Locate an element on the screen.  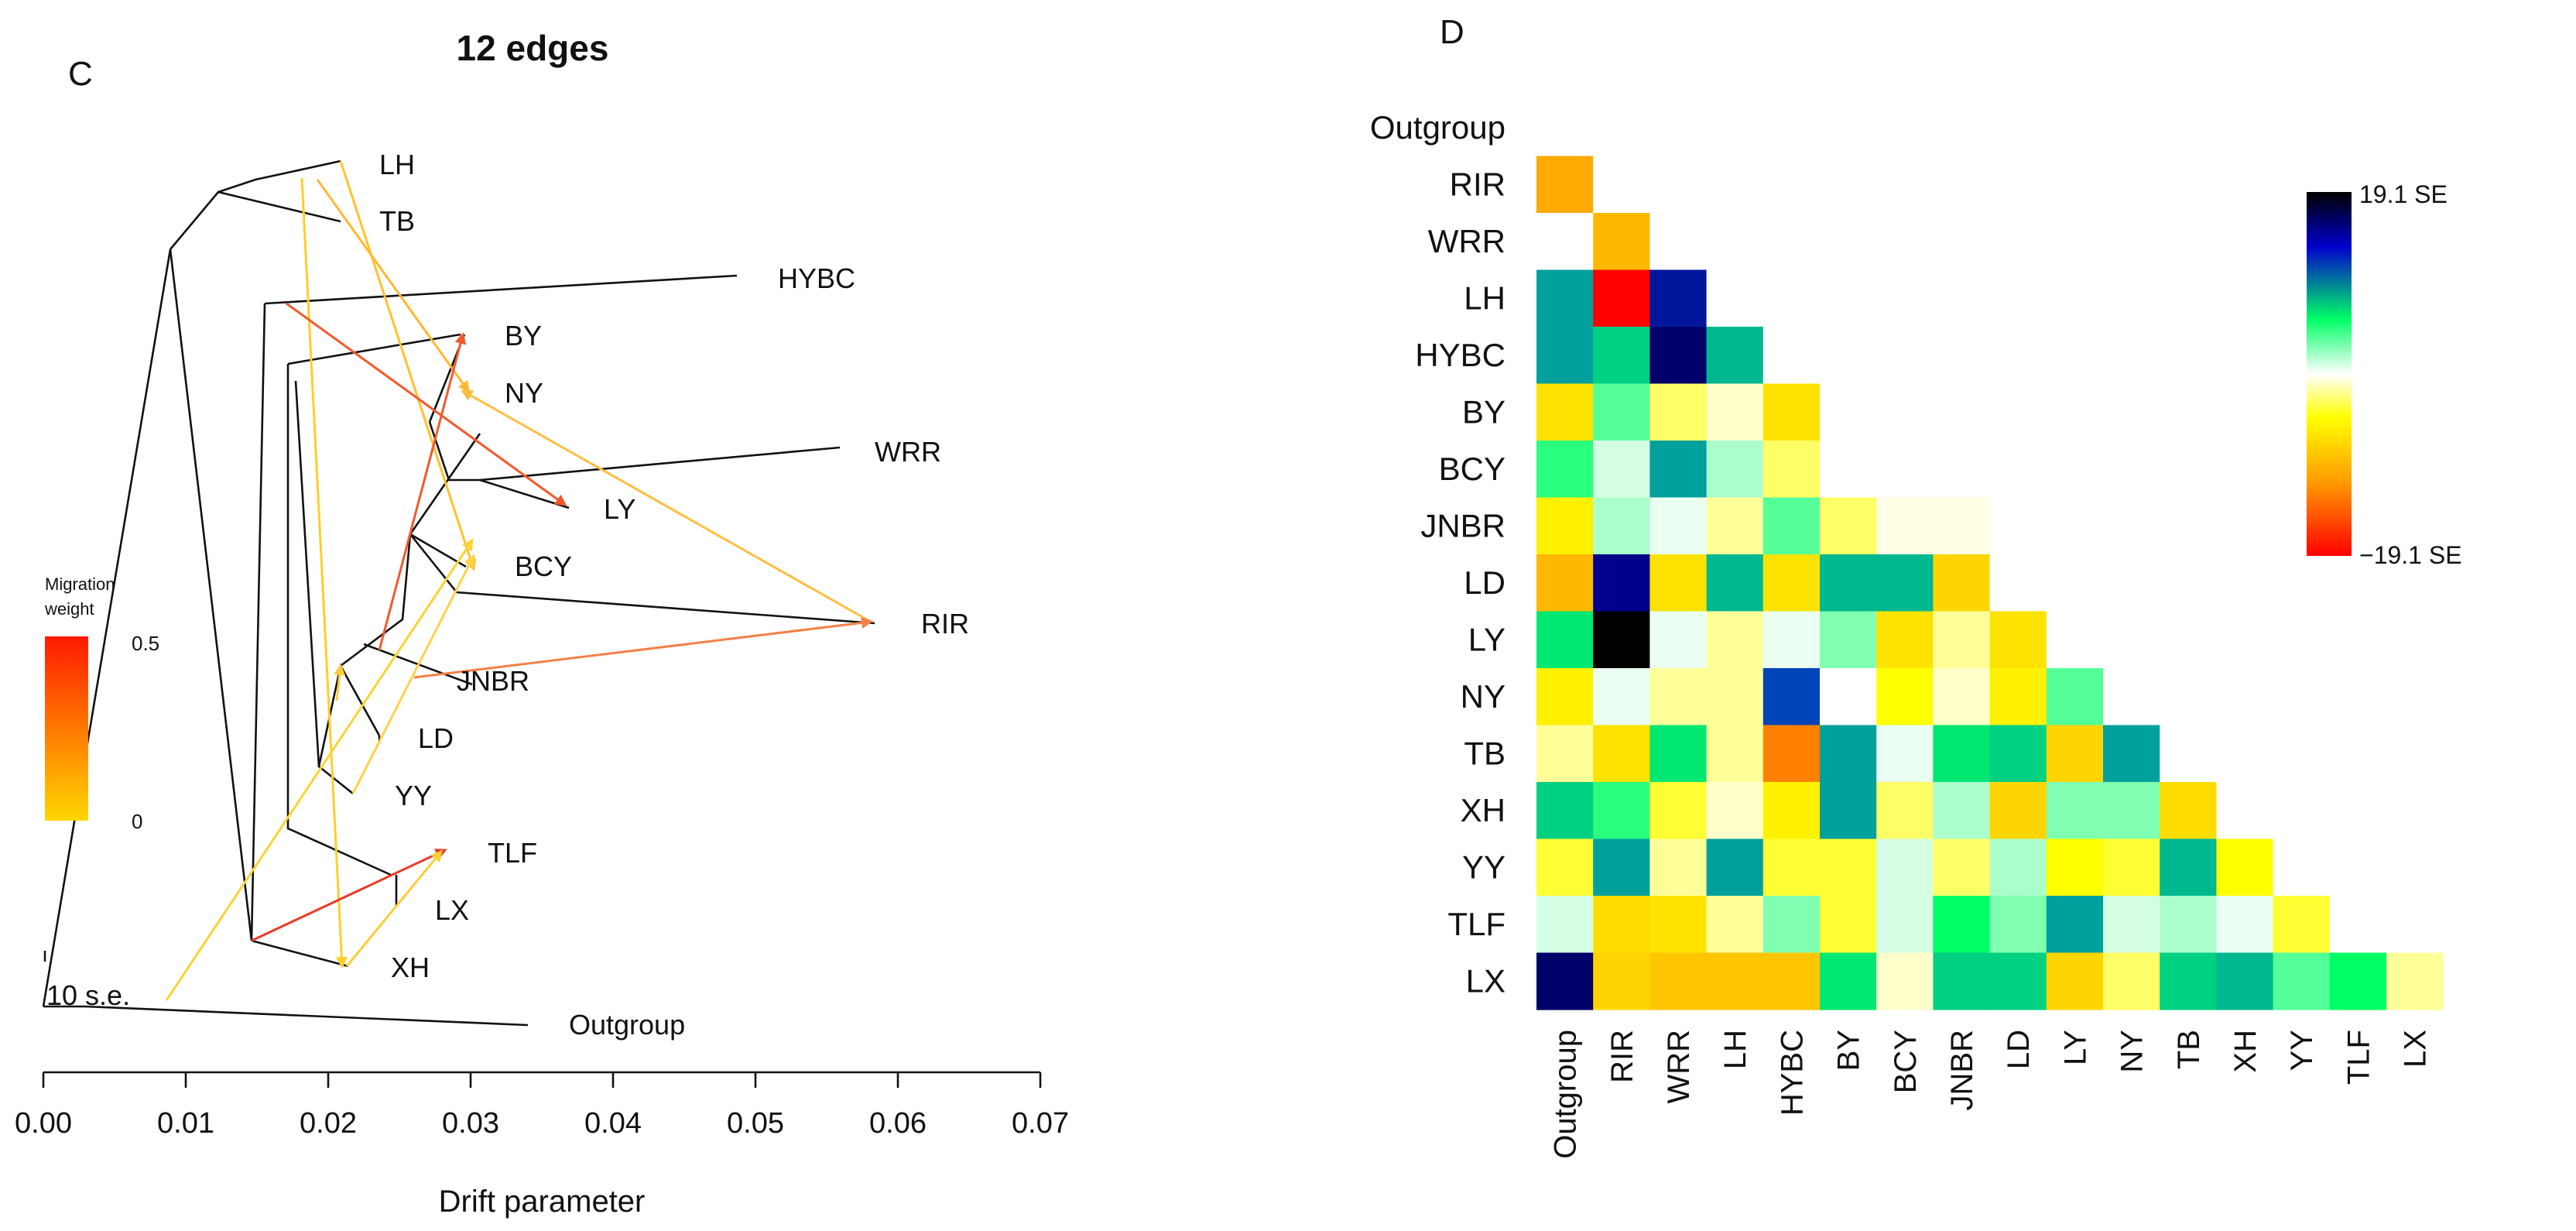
x-tick-label: 0.06 is located at coordinates (898, 1123).